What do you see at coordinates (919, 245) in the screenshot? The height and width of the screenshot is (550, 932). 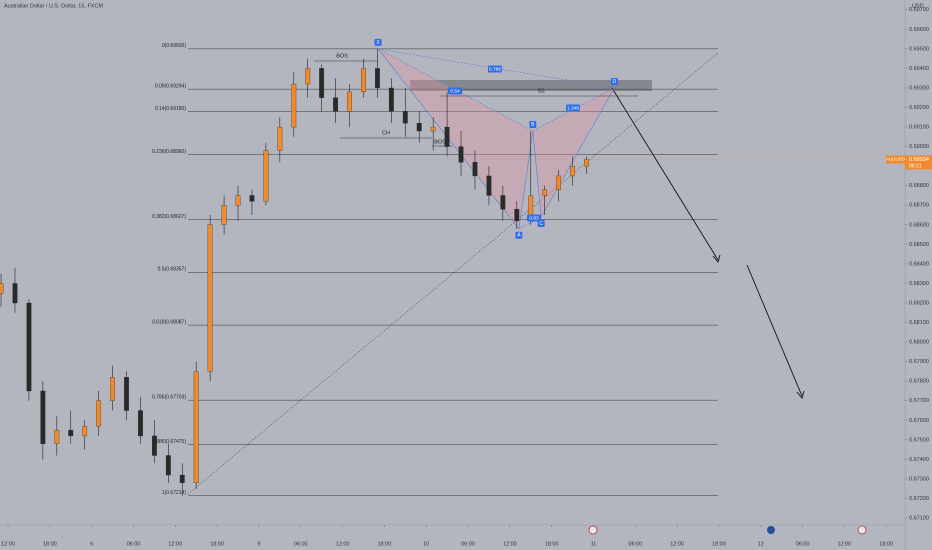 I see `y-tick-label: 0.68500` at bounding box center [919, 245].